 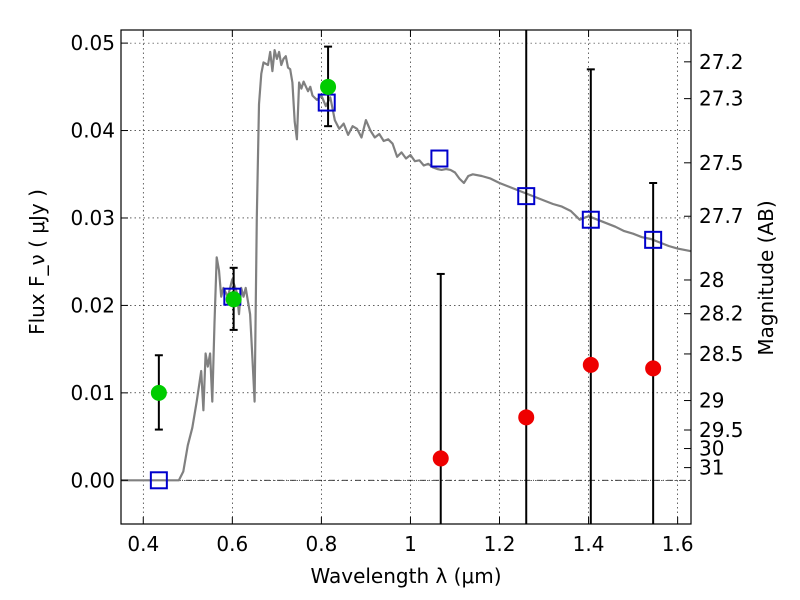 What do you see at coordinates (321, 544) in the screenshot?
I see `x-tick-label: 0.8` at bounding box center [321, 544].